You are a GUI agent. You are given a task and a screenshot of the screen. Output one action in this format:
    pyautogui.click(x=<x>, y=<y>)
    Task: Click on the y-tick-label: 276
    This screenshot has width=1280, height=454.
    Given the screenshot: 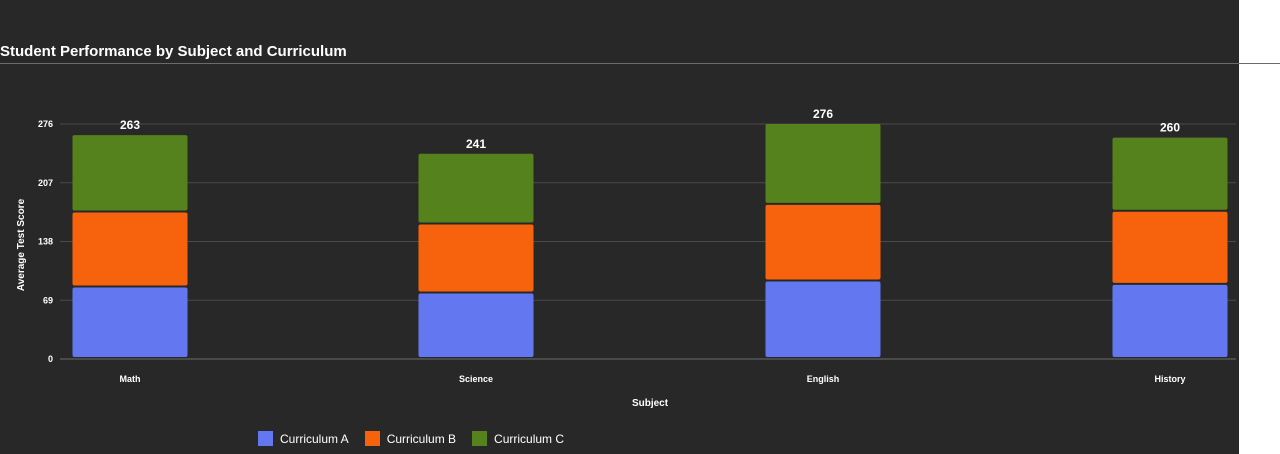 What is the action you would take?
    pyautogui.click(x=45, y=124)
    